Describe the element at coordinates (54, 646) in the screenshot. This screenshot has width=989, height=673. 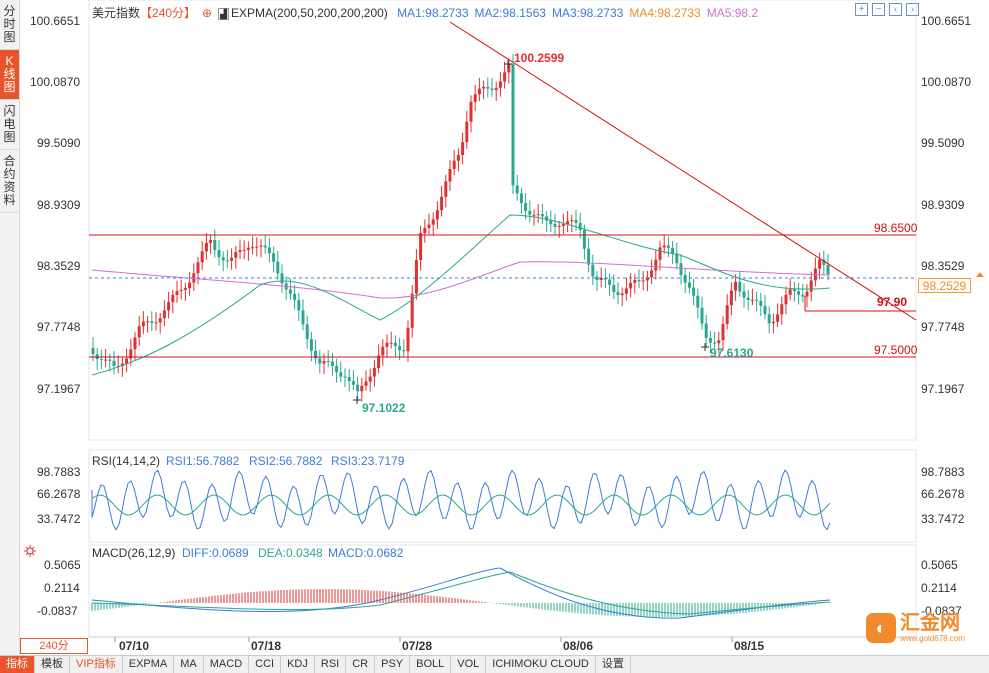
I see `period-selector: 240分` at that location.